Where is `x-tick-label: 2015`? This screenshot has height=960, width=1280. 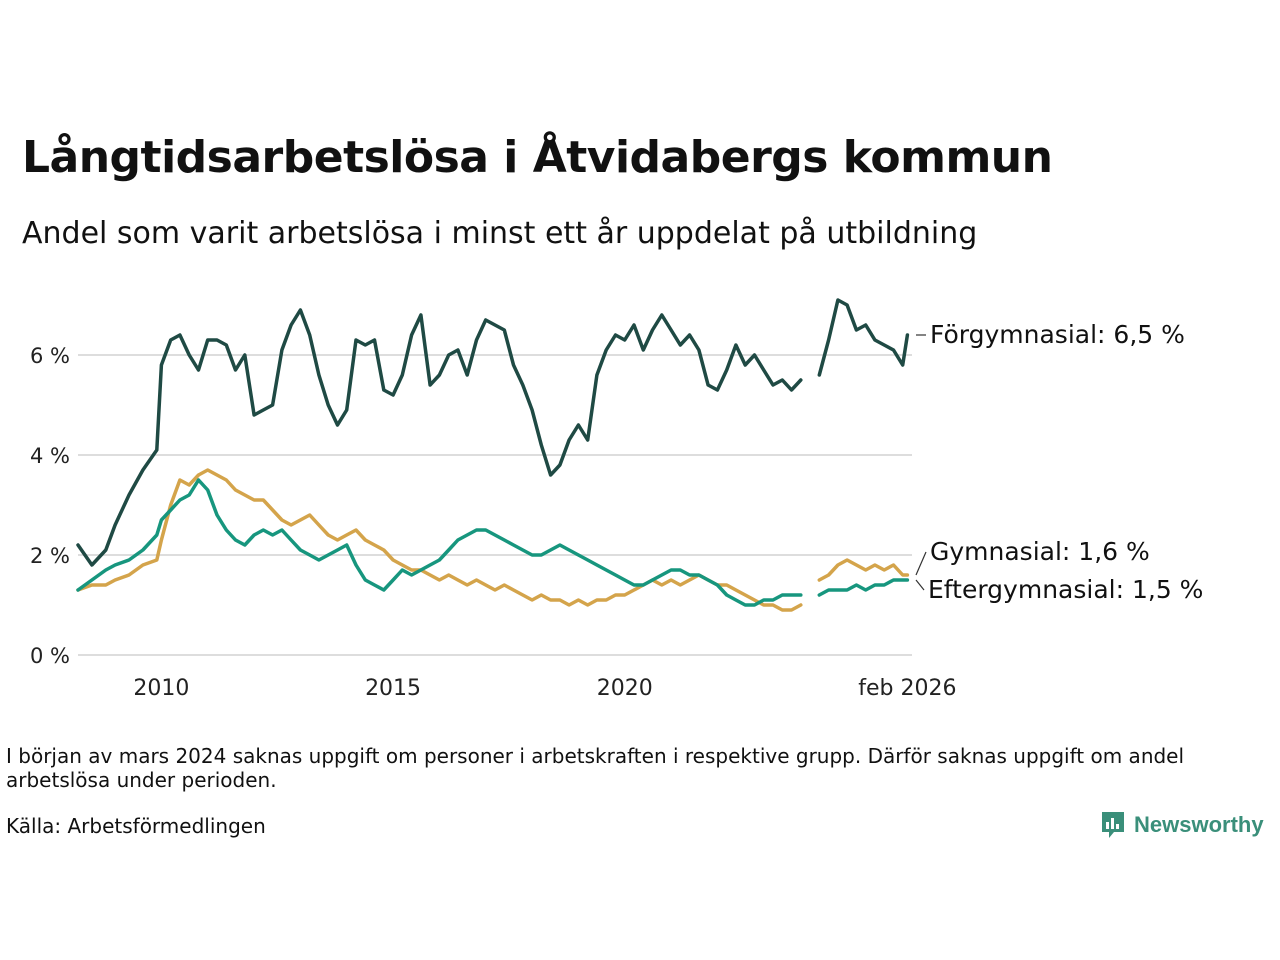 x-tick-label: 2015 is located at coordinates (393, 688).